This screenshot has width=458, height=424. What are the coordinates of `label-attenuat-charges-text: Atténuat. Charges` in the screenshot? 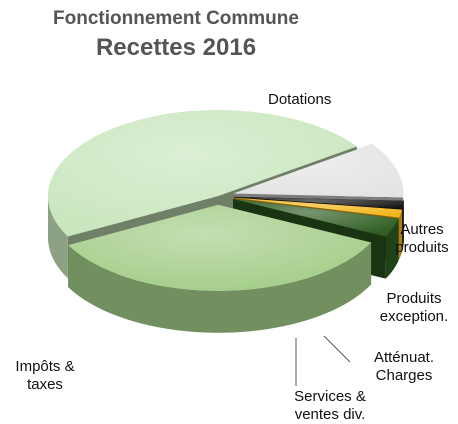 It's located at (404, 366).